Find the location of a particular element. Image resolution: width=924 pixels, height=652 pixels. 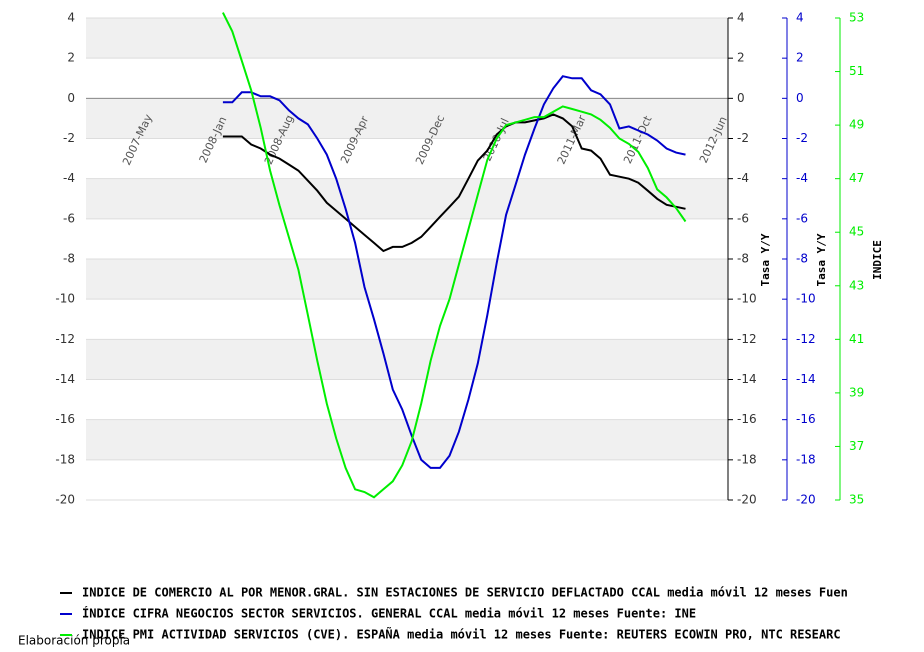

y2-tick-label: -16 is located at coordinates (806, 419).